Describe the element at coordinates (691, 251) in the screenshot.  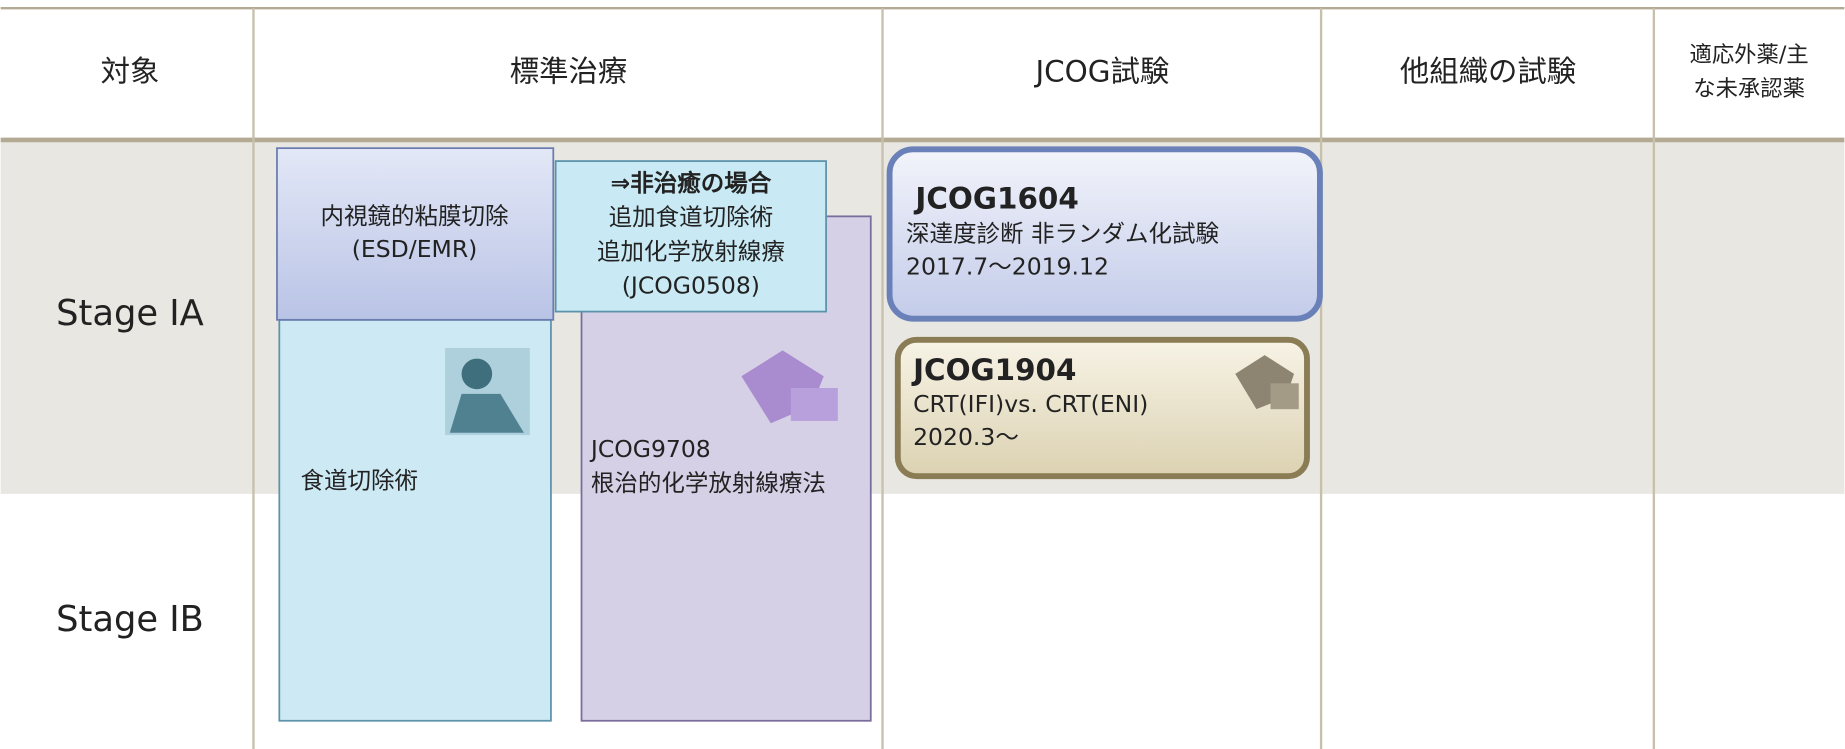
I see `box-text: 追加化学放射線療` at that location.